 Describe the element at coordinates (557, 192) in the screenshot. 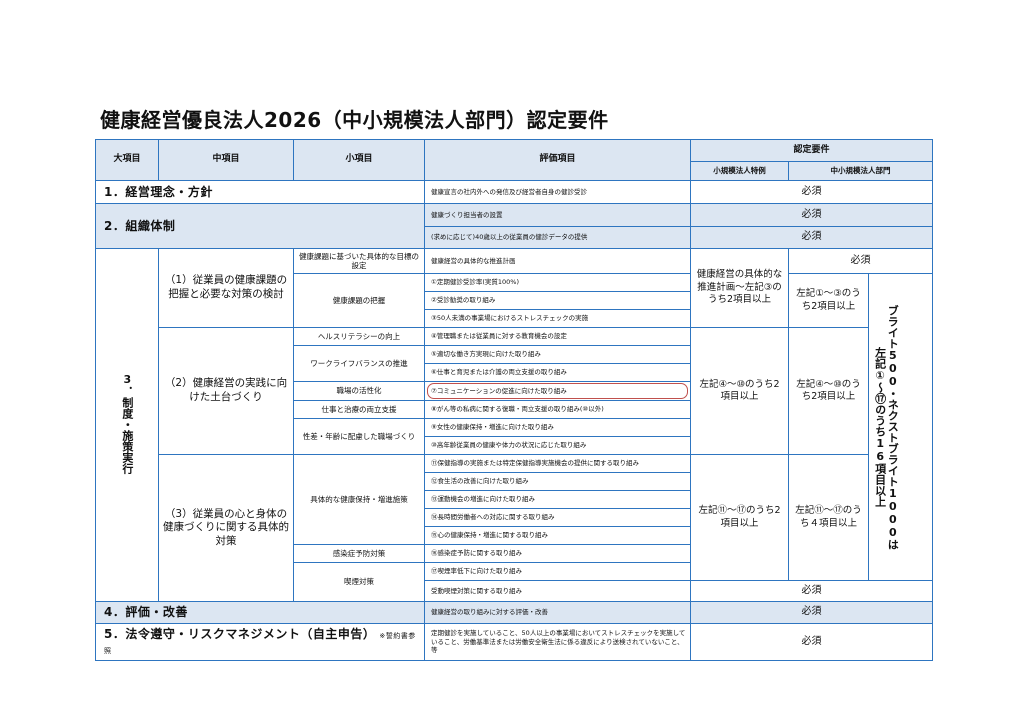

I see `eval-item: 健康宣言の社内外への発信及び経営者自身の健診受診` at that location.